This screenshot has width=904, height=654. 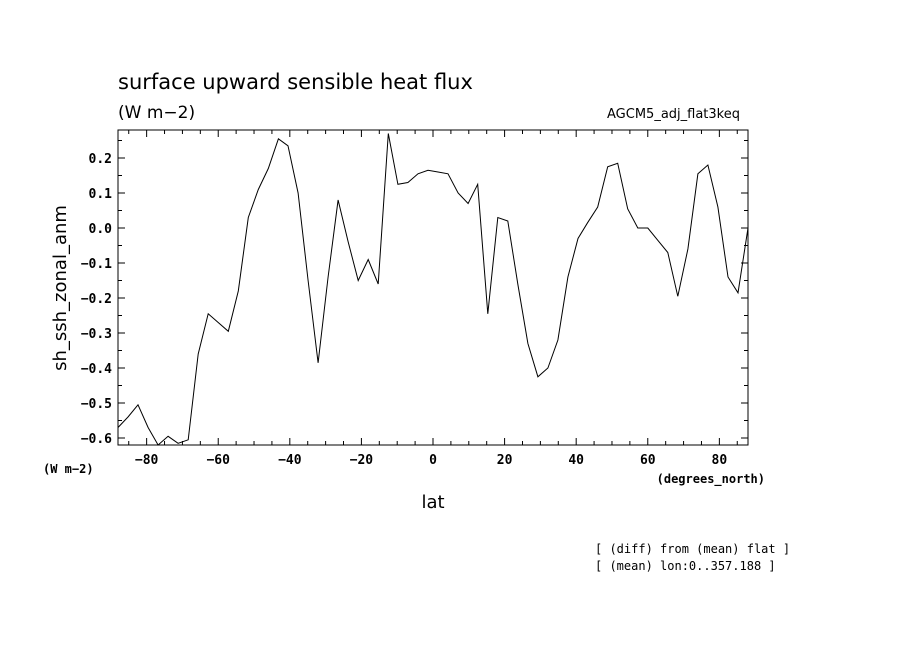 I want to click on y-tick-label: 0.0, so click(x=101, y=229).